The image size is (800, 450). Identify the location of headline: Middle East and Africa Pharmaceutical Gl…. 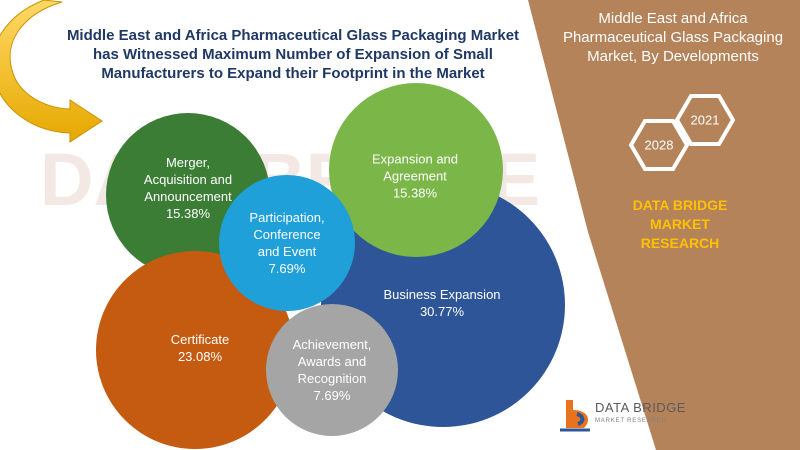
(293, 54).